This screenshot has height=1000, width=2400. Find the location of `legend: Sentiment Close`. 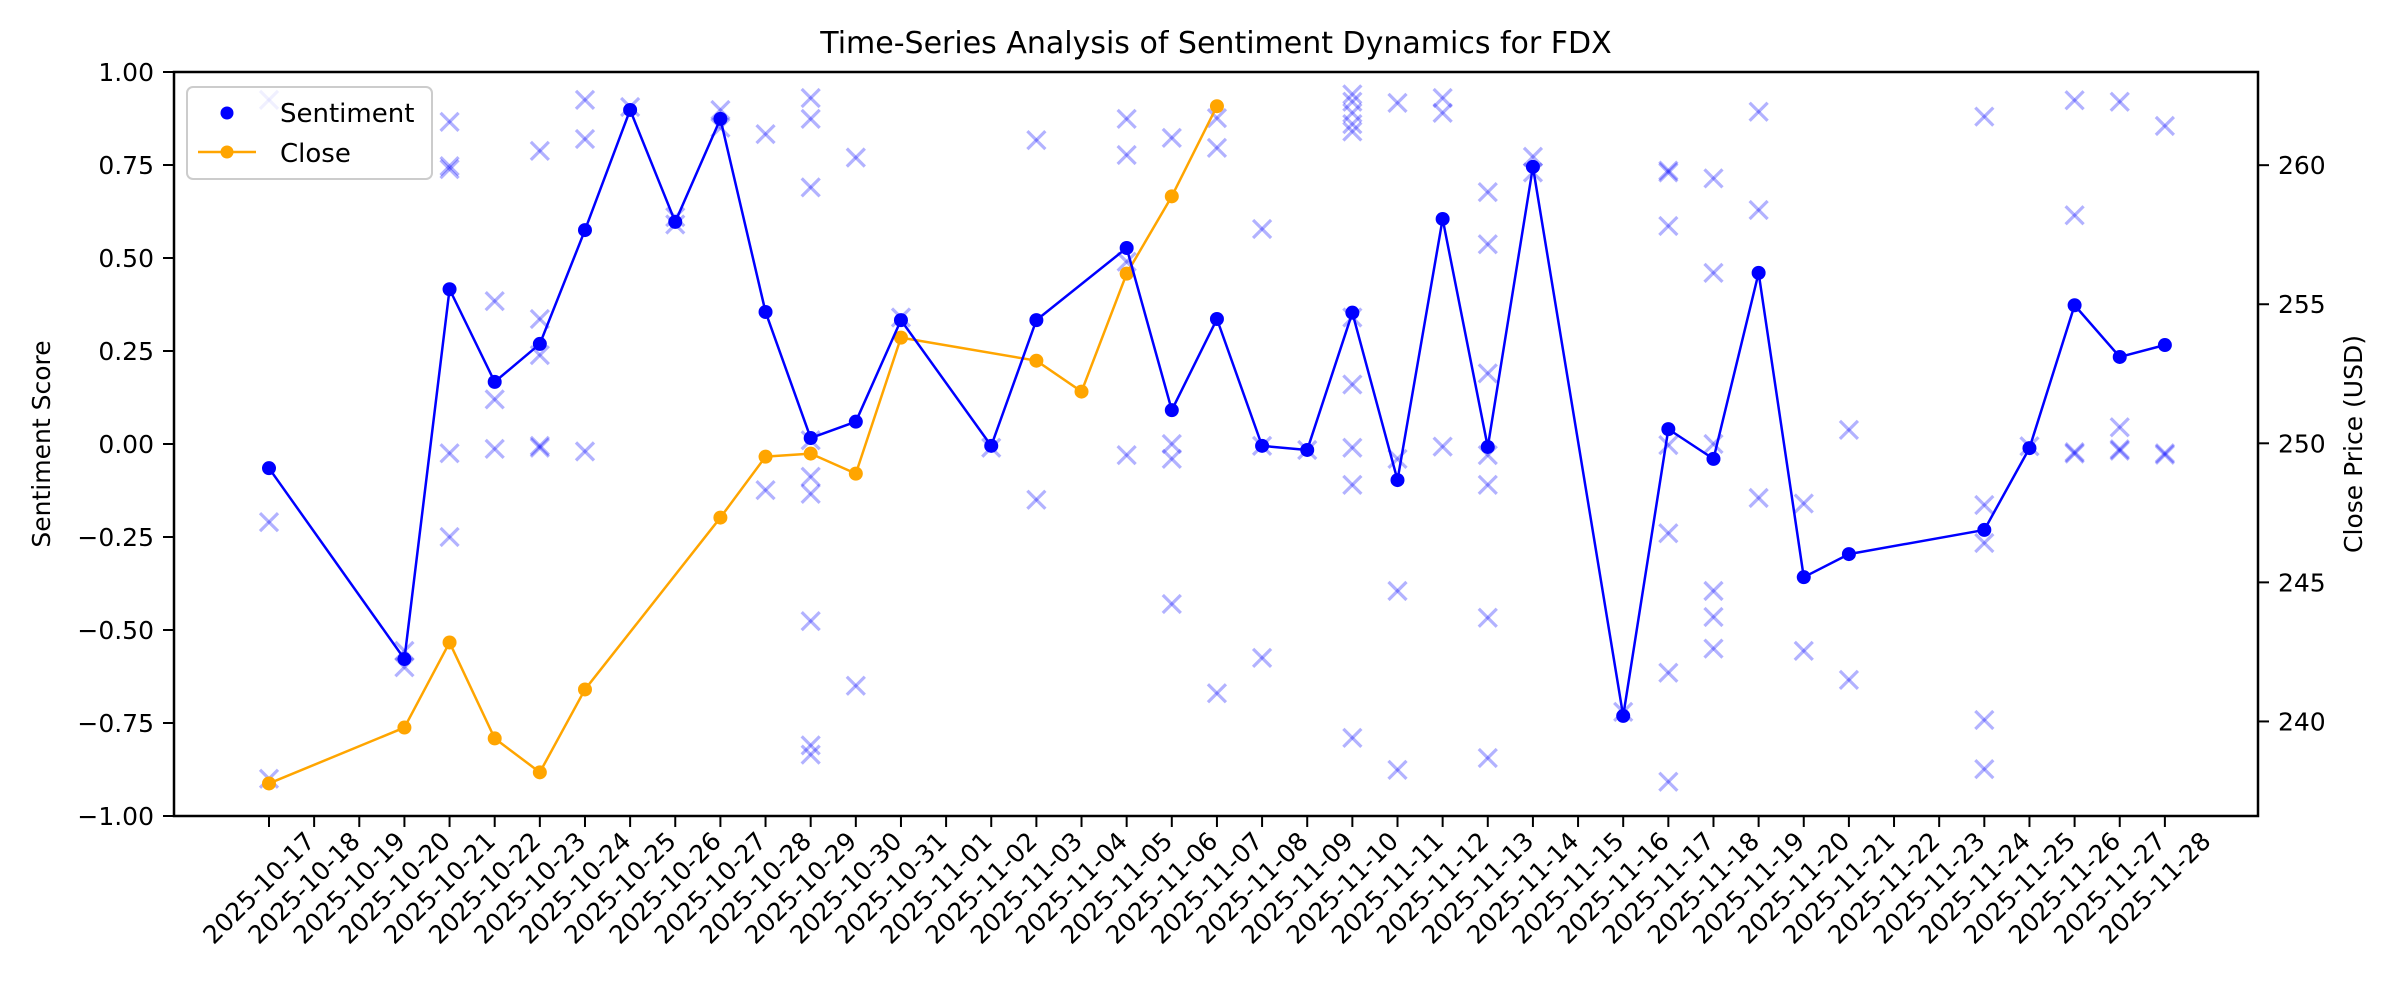

legend: Sentiment Close is located at coordinates (309, 133).